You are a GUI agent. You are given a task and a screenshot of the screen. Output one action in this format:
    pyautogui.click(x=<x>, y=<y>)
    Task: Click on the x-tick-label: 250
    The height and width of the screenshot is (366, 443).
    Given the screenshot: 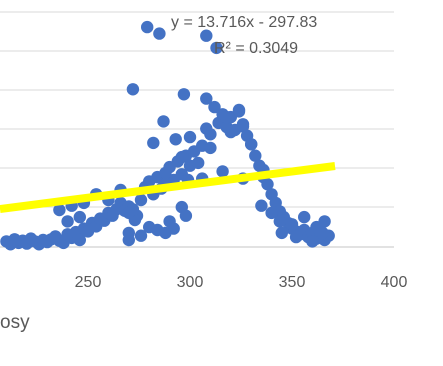 What is the action you would take?
    pyautogui.click(x=88, y=282)
    